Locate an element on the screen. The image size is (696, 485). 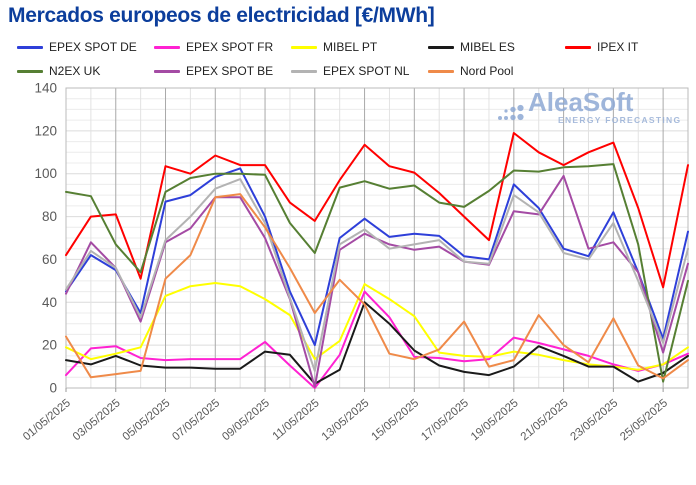
legend-item-n2ex-uk: N2EX UK is located at coordinates (58, 71).